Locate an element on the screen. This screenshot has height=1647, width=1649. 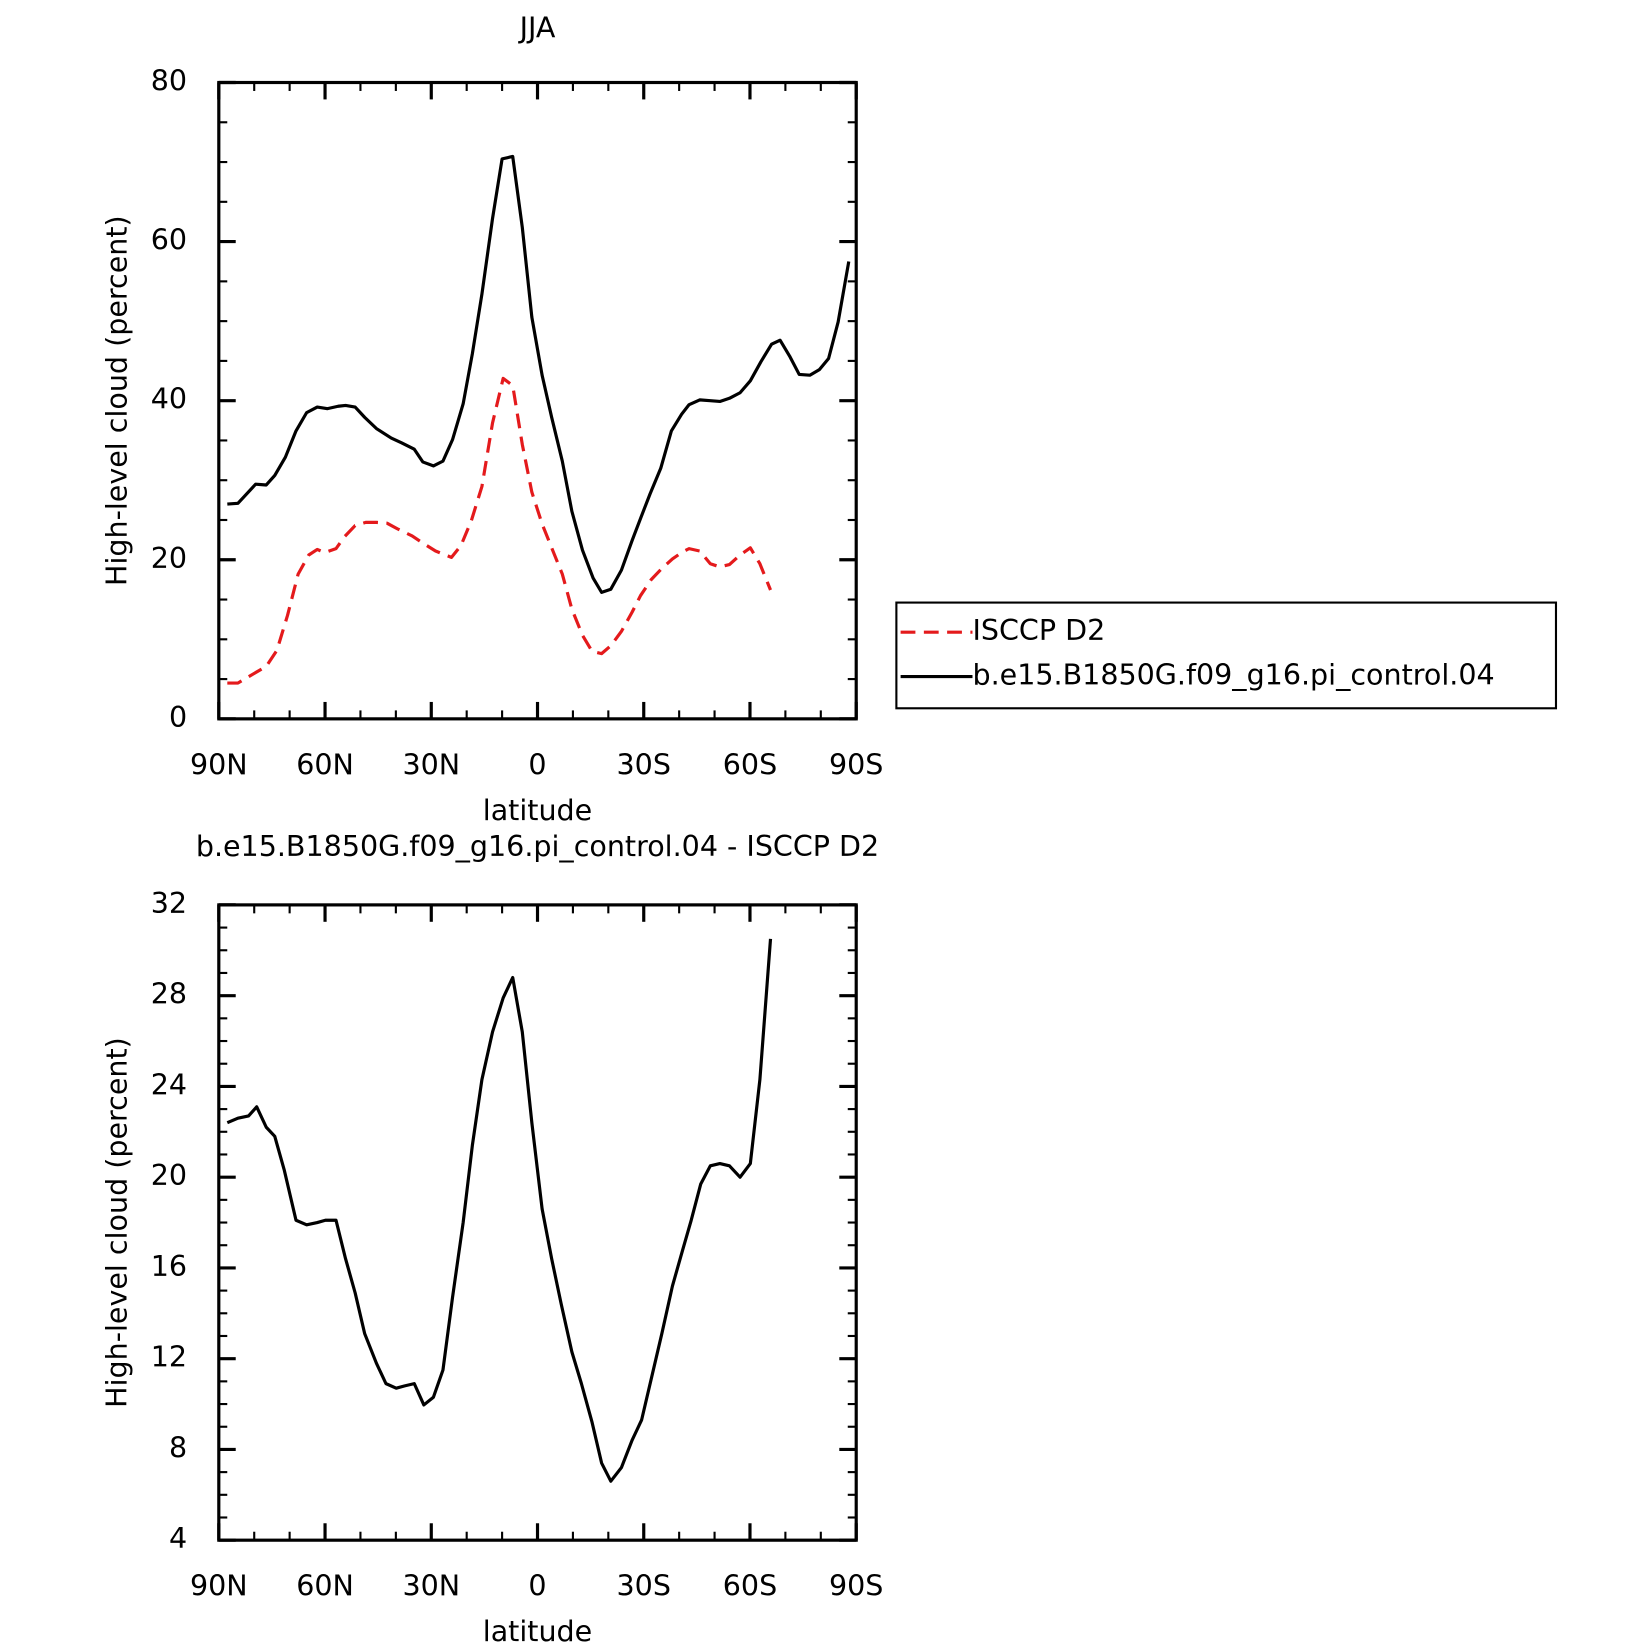
y-tick-label: 4 is located at coordinates (178, 1538).